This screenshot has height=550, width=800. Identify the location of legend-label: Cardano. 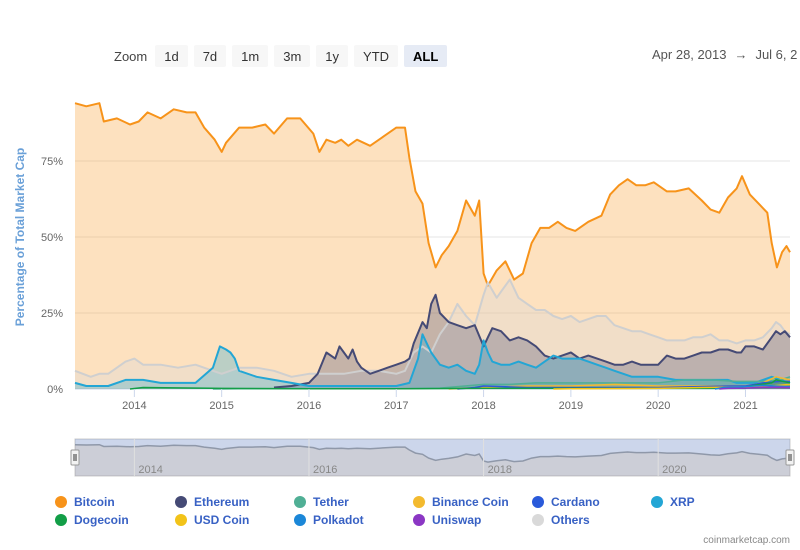
(575, 501).